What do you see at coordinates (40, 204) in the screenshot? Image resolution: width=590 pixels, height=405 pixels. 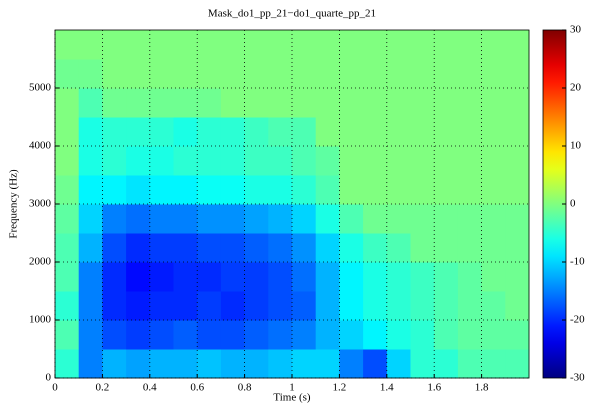 I see `y-tick-label: 3000` at bounding box center [40, 204].